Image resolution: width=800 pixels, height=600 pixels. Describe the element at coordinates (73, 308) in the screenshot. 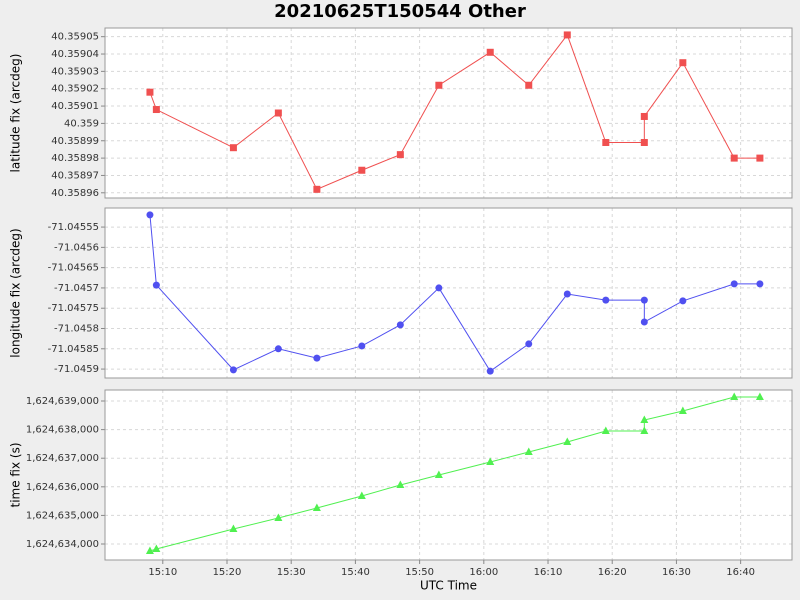

I see `y-tick-label: -71.04575` at that location.